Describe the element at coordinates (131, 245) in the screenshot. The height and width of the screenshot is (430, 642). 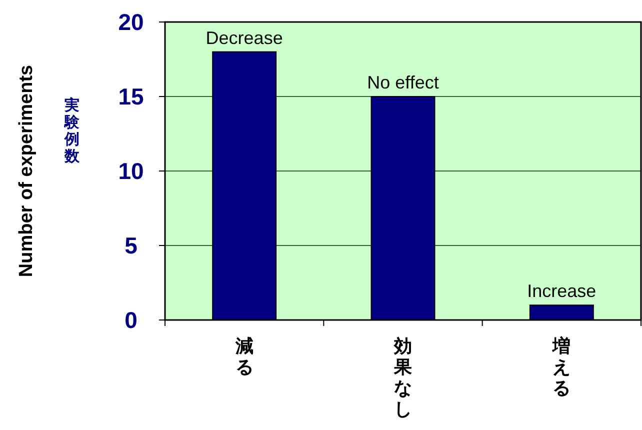
I see `y-tick-label: 5` at that location.